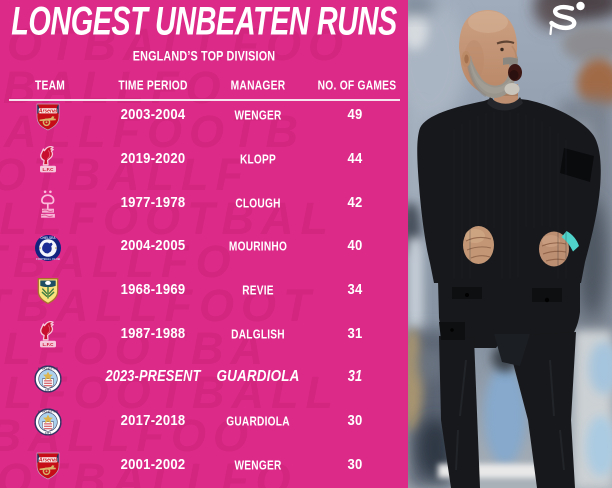 The image size is (612, 488). What do you see at coordinates (48, 238) in the screenshot?
I see `svg-text: CHELSEA` at bounding box center [48, 238].